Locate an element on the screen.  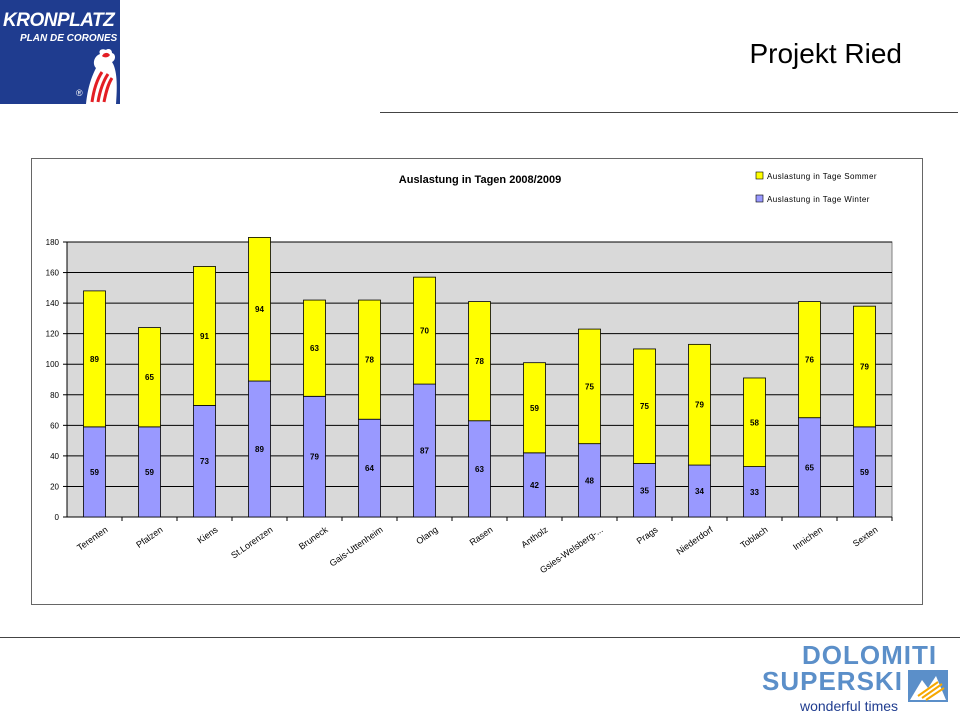
data-label-winter: 73 is located at coordinates (204, 461).